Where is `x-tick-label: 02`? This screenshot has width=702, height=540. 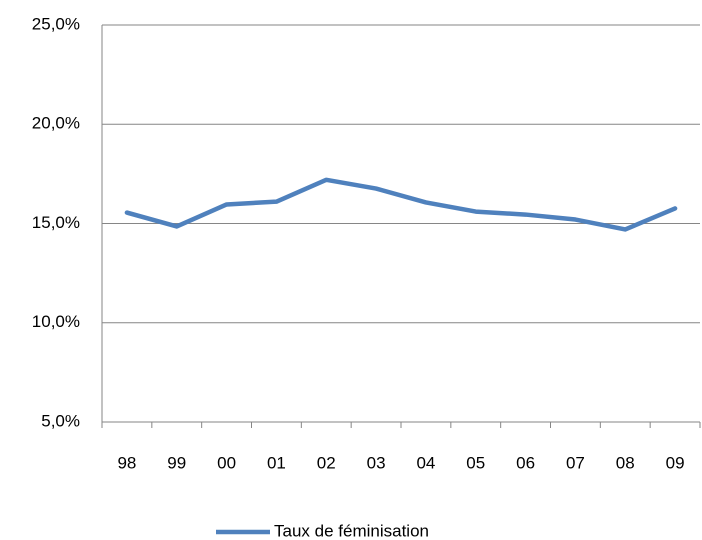
x-tick-label: 02 is located at coordinates (326, 462).